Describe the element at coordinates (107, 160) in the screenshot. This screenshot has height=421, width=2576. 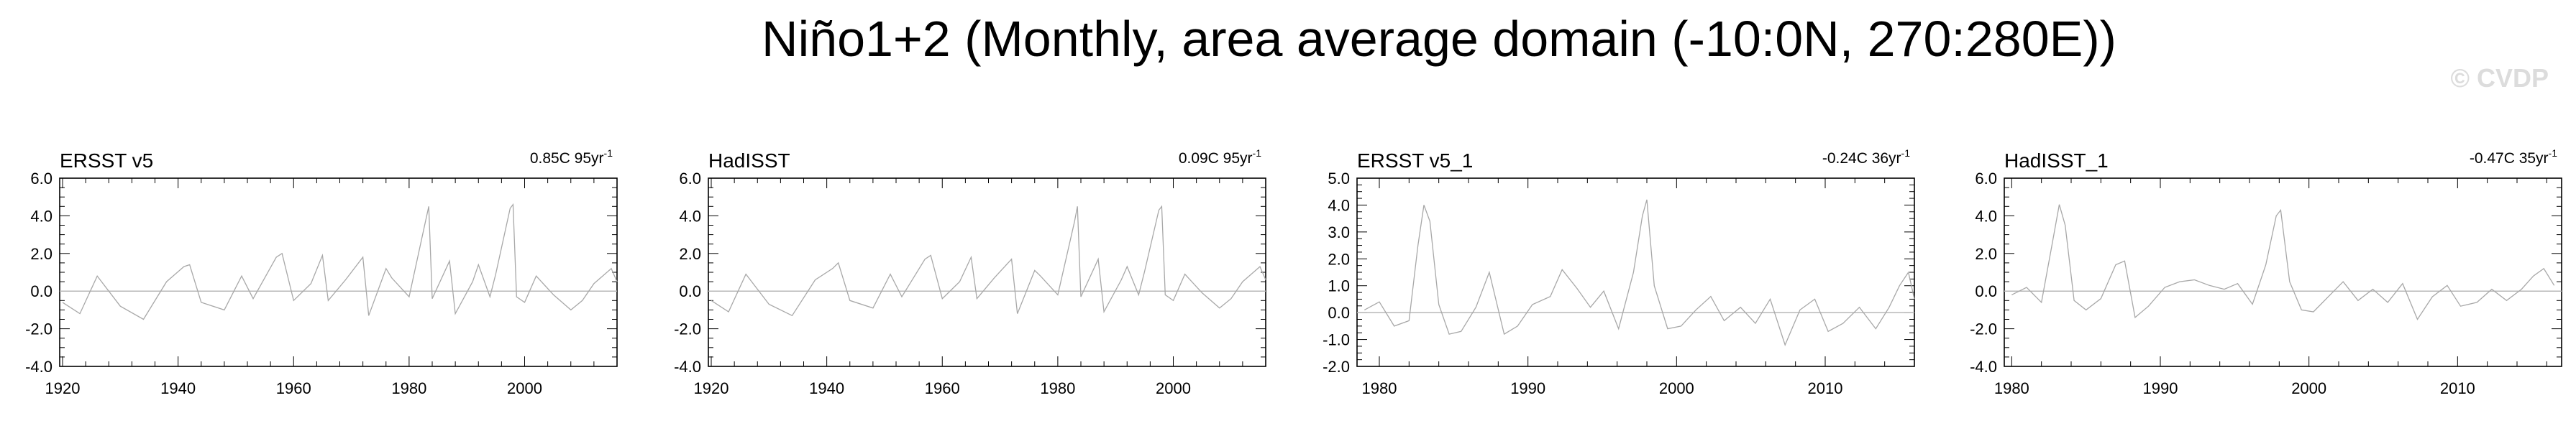
I see `chart-title: ERSST v5` at that location.